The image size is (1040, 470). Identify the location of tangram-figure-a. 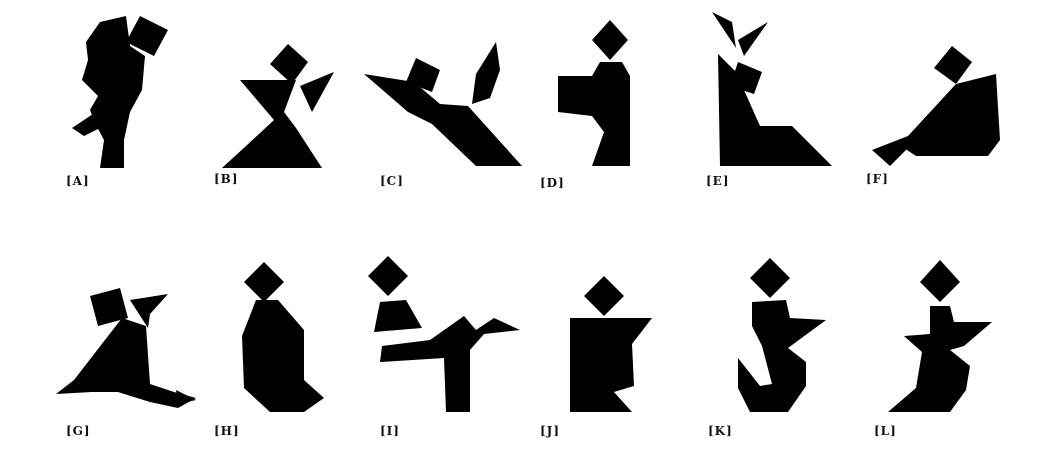
(120, 92).